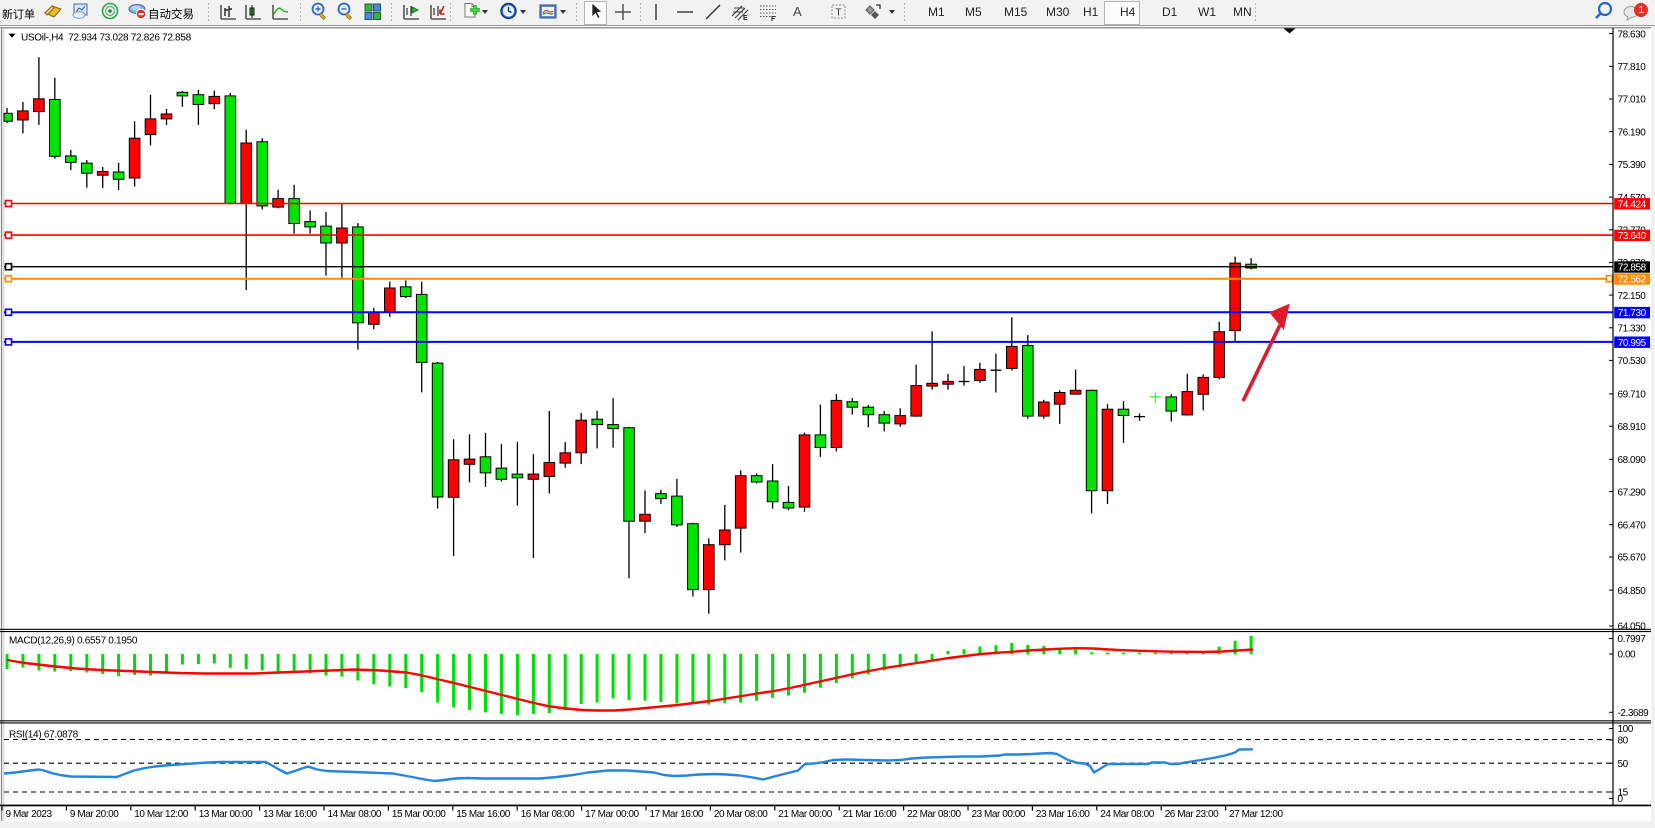 The image size is (1655, 828). What do you see at coordinates (1632, 395) in the screenshot?
I see `svg-text: 69.710` at bounding box center [1632, 395].